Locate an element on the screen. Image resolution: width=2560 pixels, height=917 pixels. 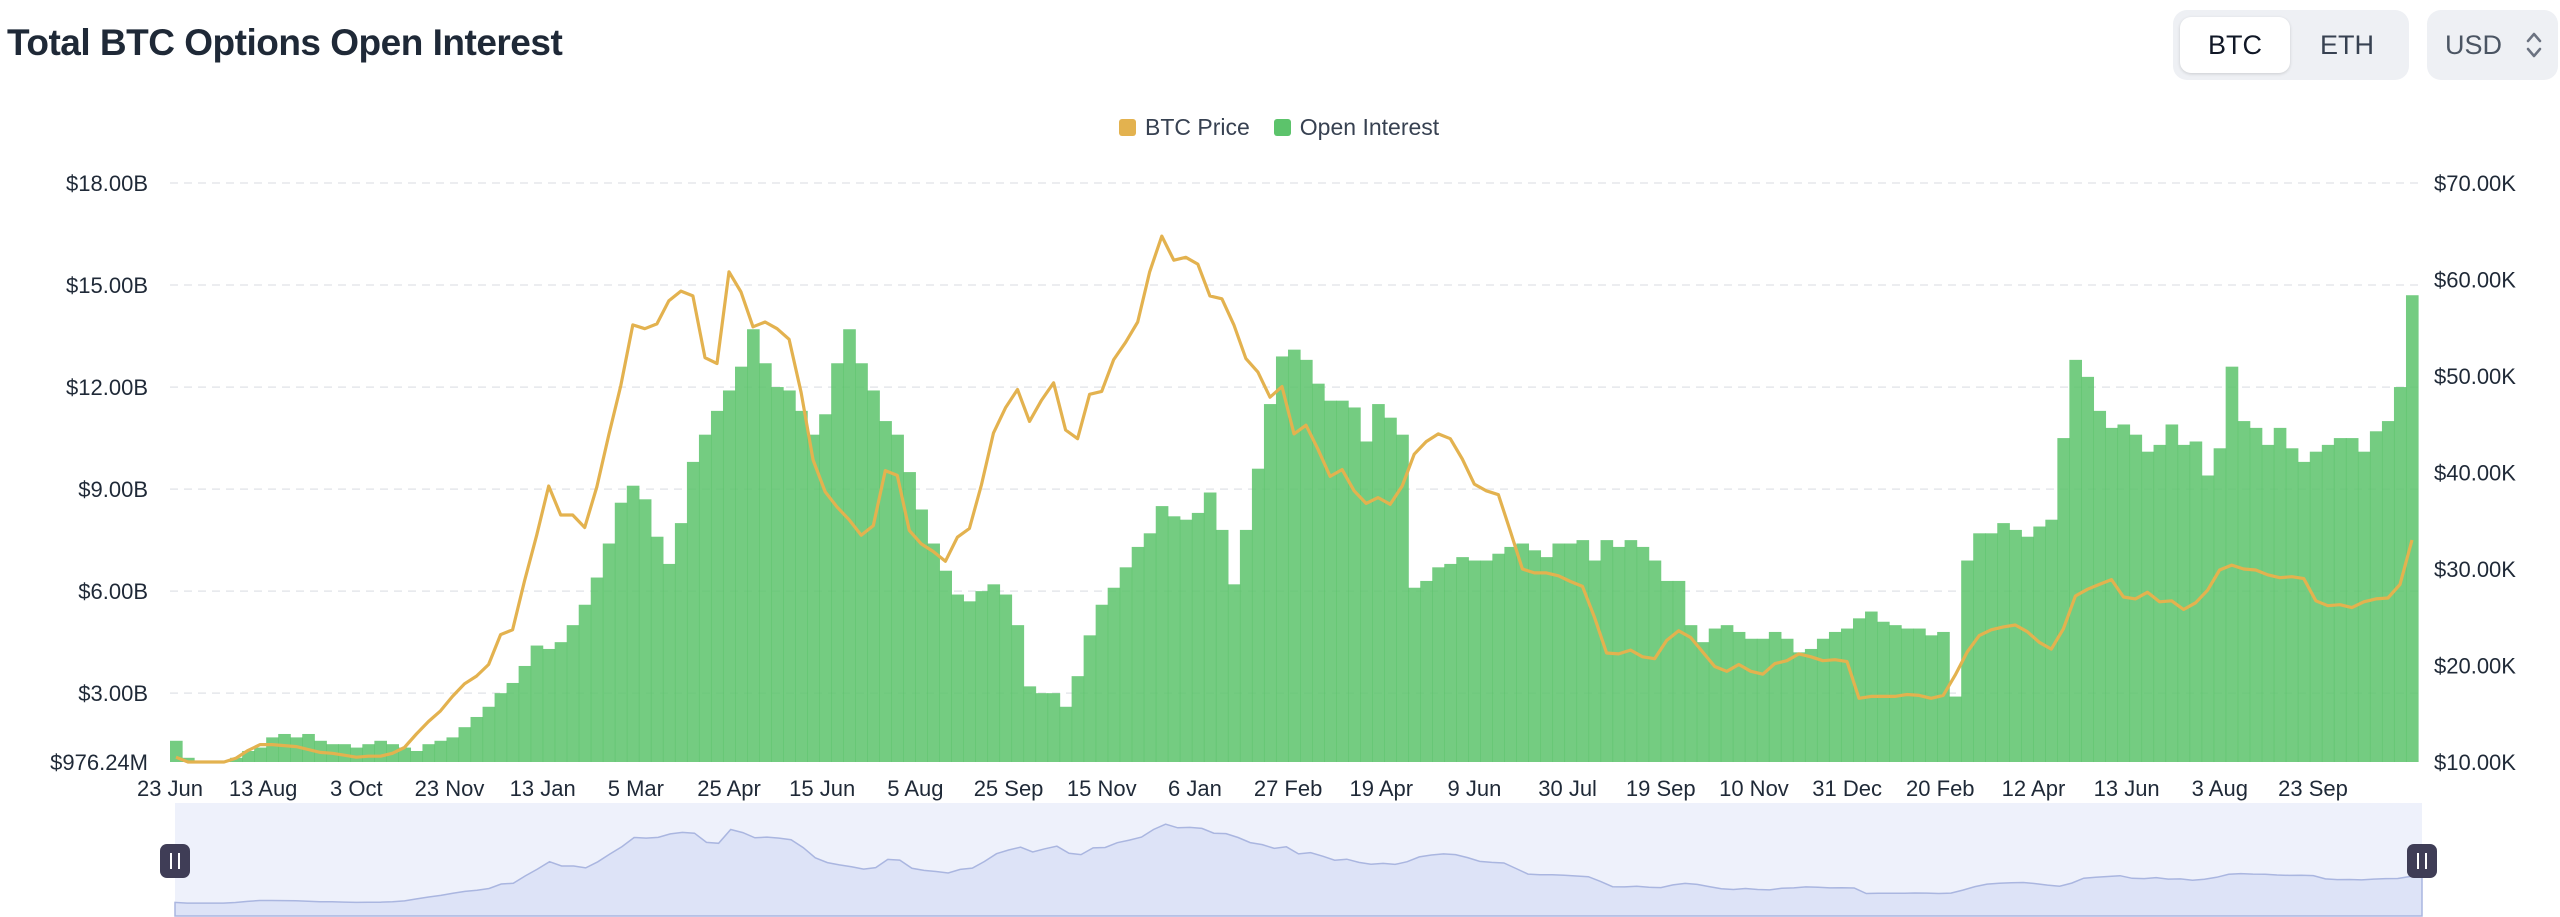
legend-item-open-interest: Open Interest is located at coordinates (1356, 127).